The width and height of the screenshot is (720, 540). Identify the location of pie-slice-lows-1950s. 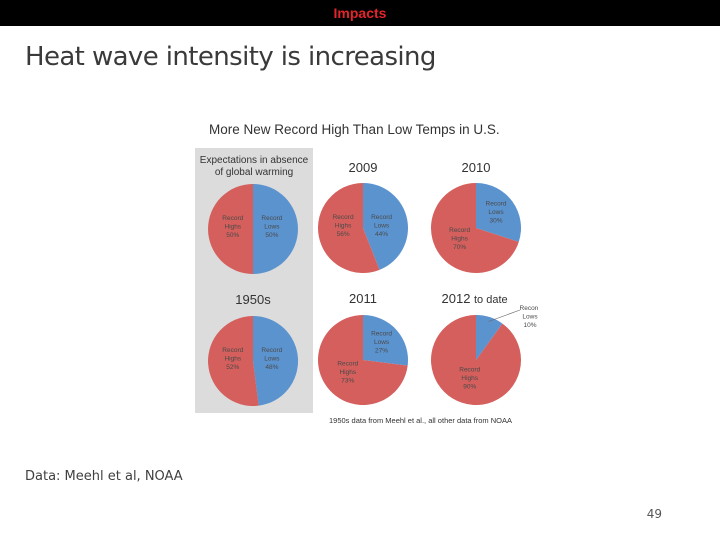
(276, 361).